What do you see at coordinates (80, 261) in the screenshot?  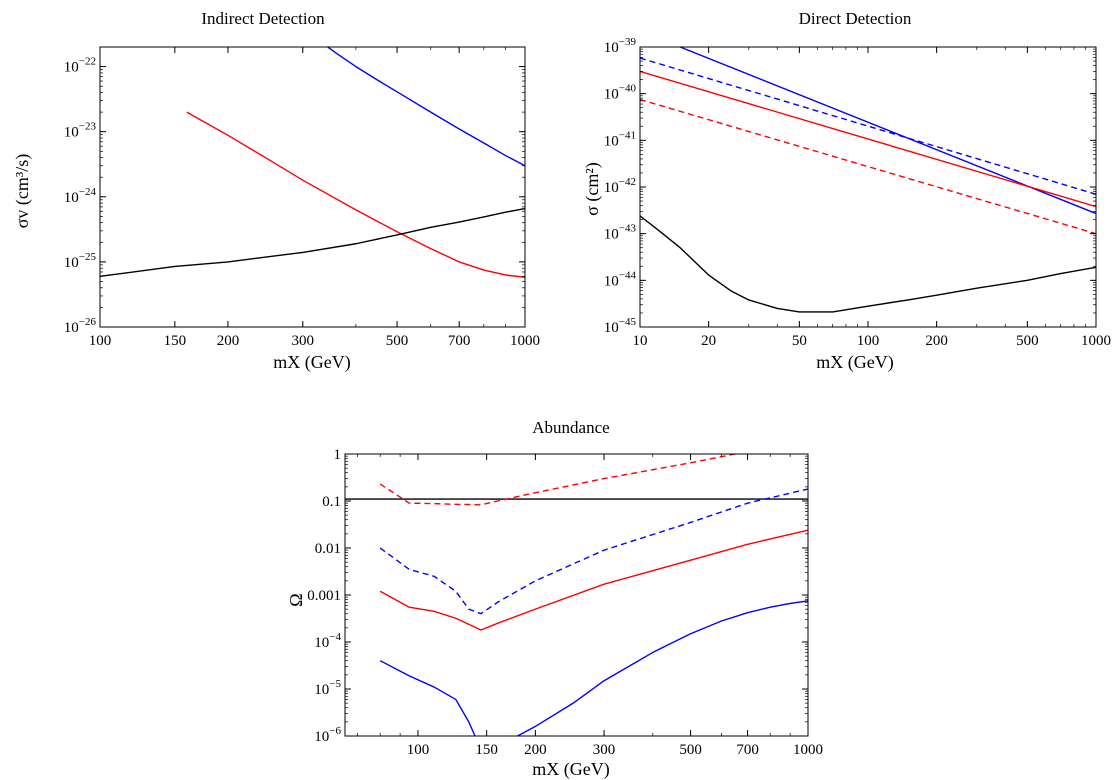 I see `y-tick-label: 10⁻²⁵` at bounding box center [80, 261].